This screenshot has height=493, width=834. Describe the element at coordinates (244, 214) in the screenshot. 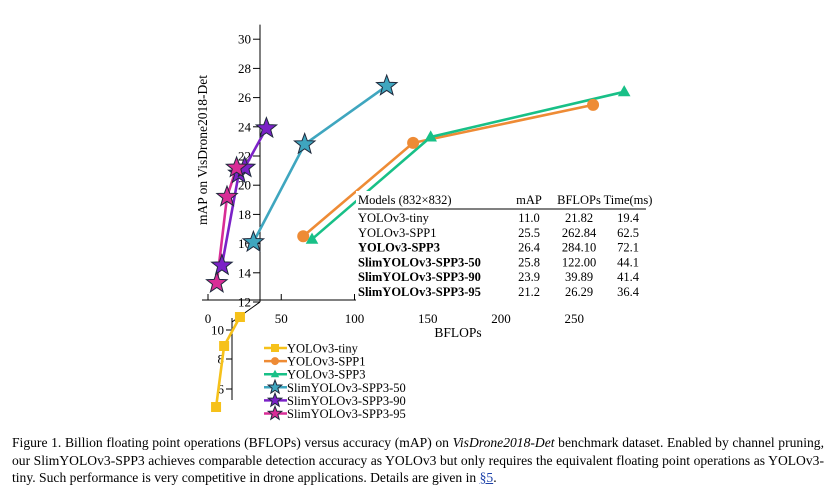

I see `y-tick-label: 18` at that location.